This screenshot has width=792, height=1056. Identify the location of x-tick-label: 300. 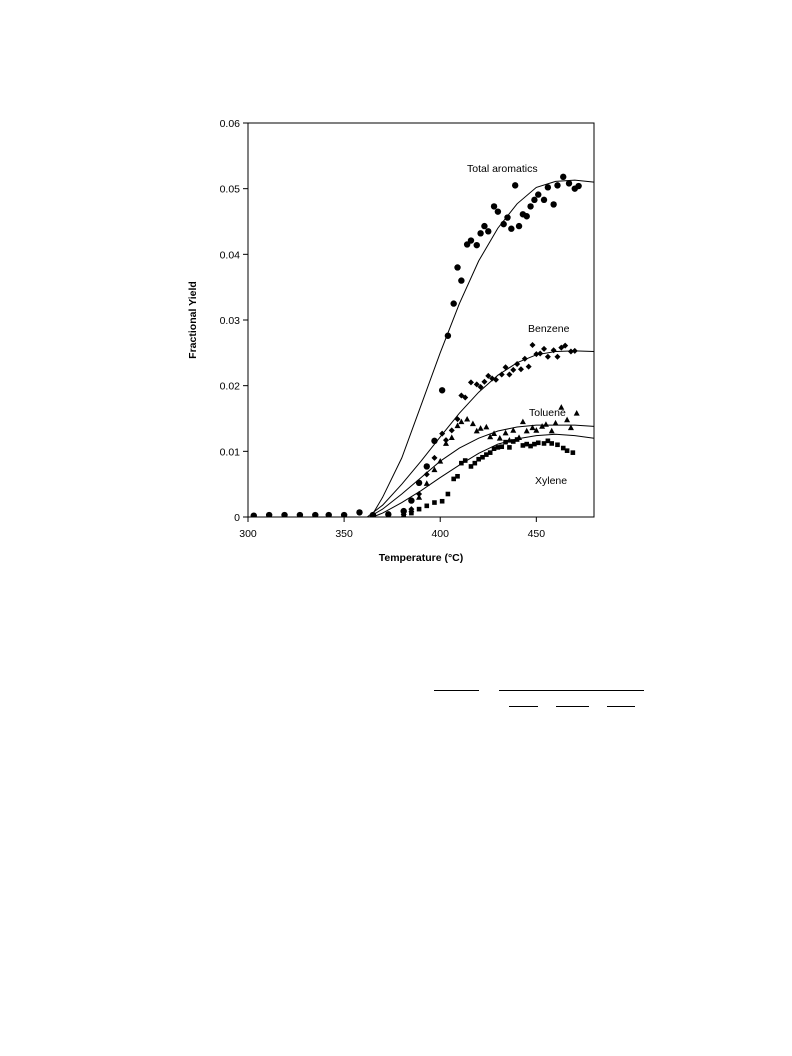
(248, 534).